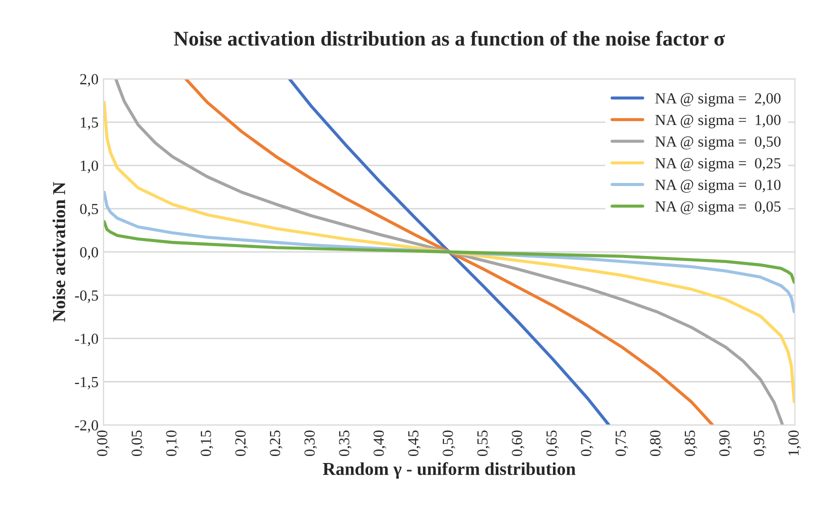  Describe the element at coordinates (89, 123) in the screenshot. I see `y-tick-label: 1,5` at that location.